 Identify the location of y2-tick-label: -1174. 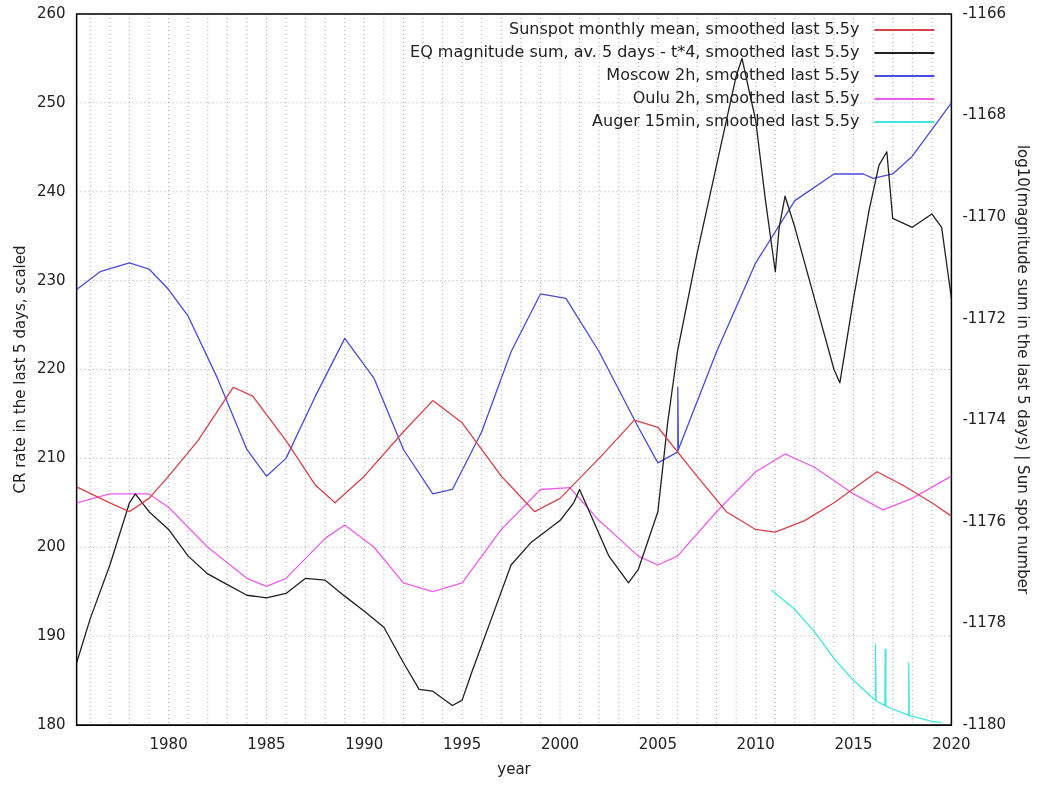
(984, 419).